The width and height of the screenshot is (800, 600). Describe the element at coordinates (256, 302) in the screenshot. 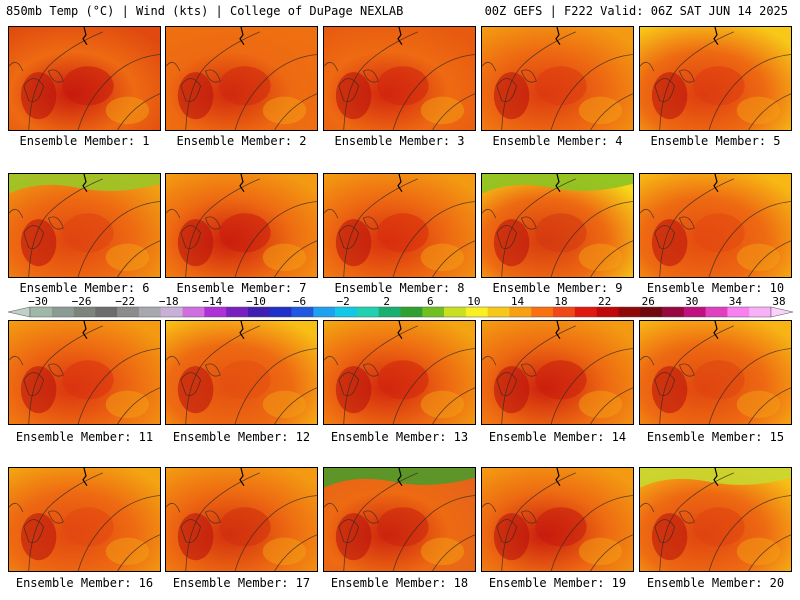

I see `scale-tick-label: −10` at that location.